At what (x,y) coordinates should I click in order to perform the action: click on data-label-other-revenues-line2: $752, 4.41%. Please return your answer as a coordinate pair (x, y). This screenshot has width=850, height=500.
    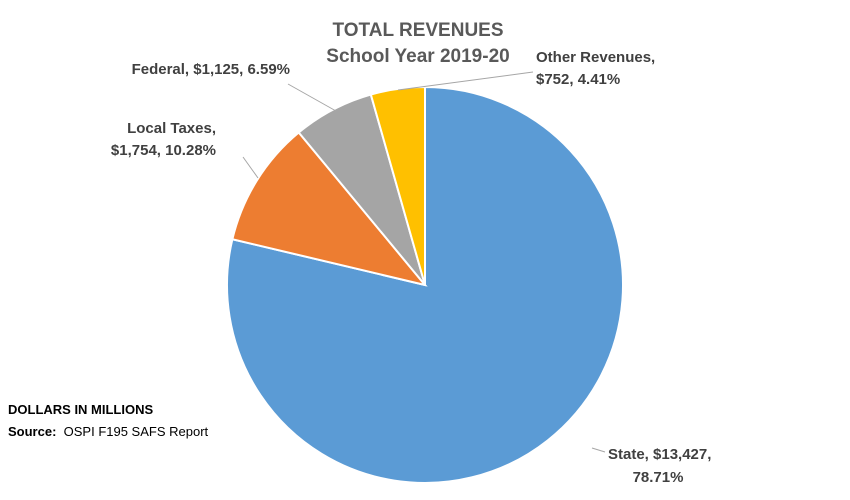
    Looking at the image, I should click on (578, 79).